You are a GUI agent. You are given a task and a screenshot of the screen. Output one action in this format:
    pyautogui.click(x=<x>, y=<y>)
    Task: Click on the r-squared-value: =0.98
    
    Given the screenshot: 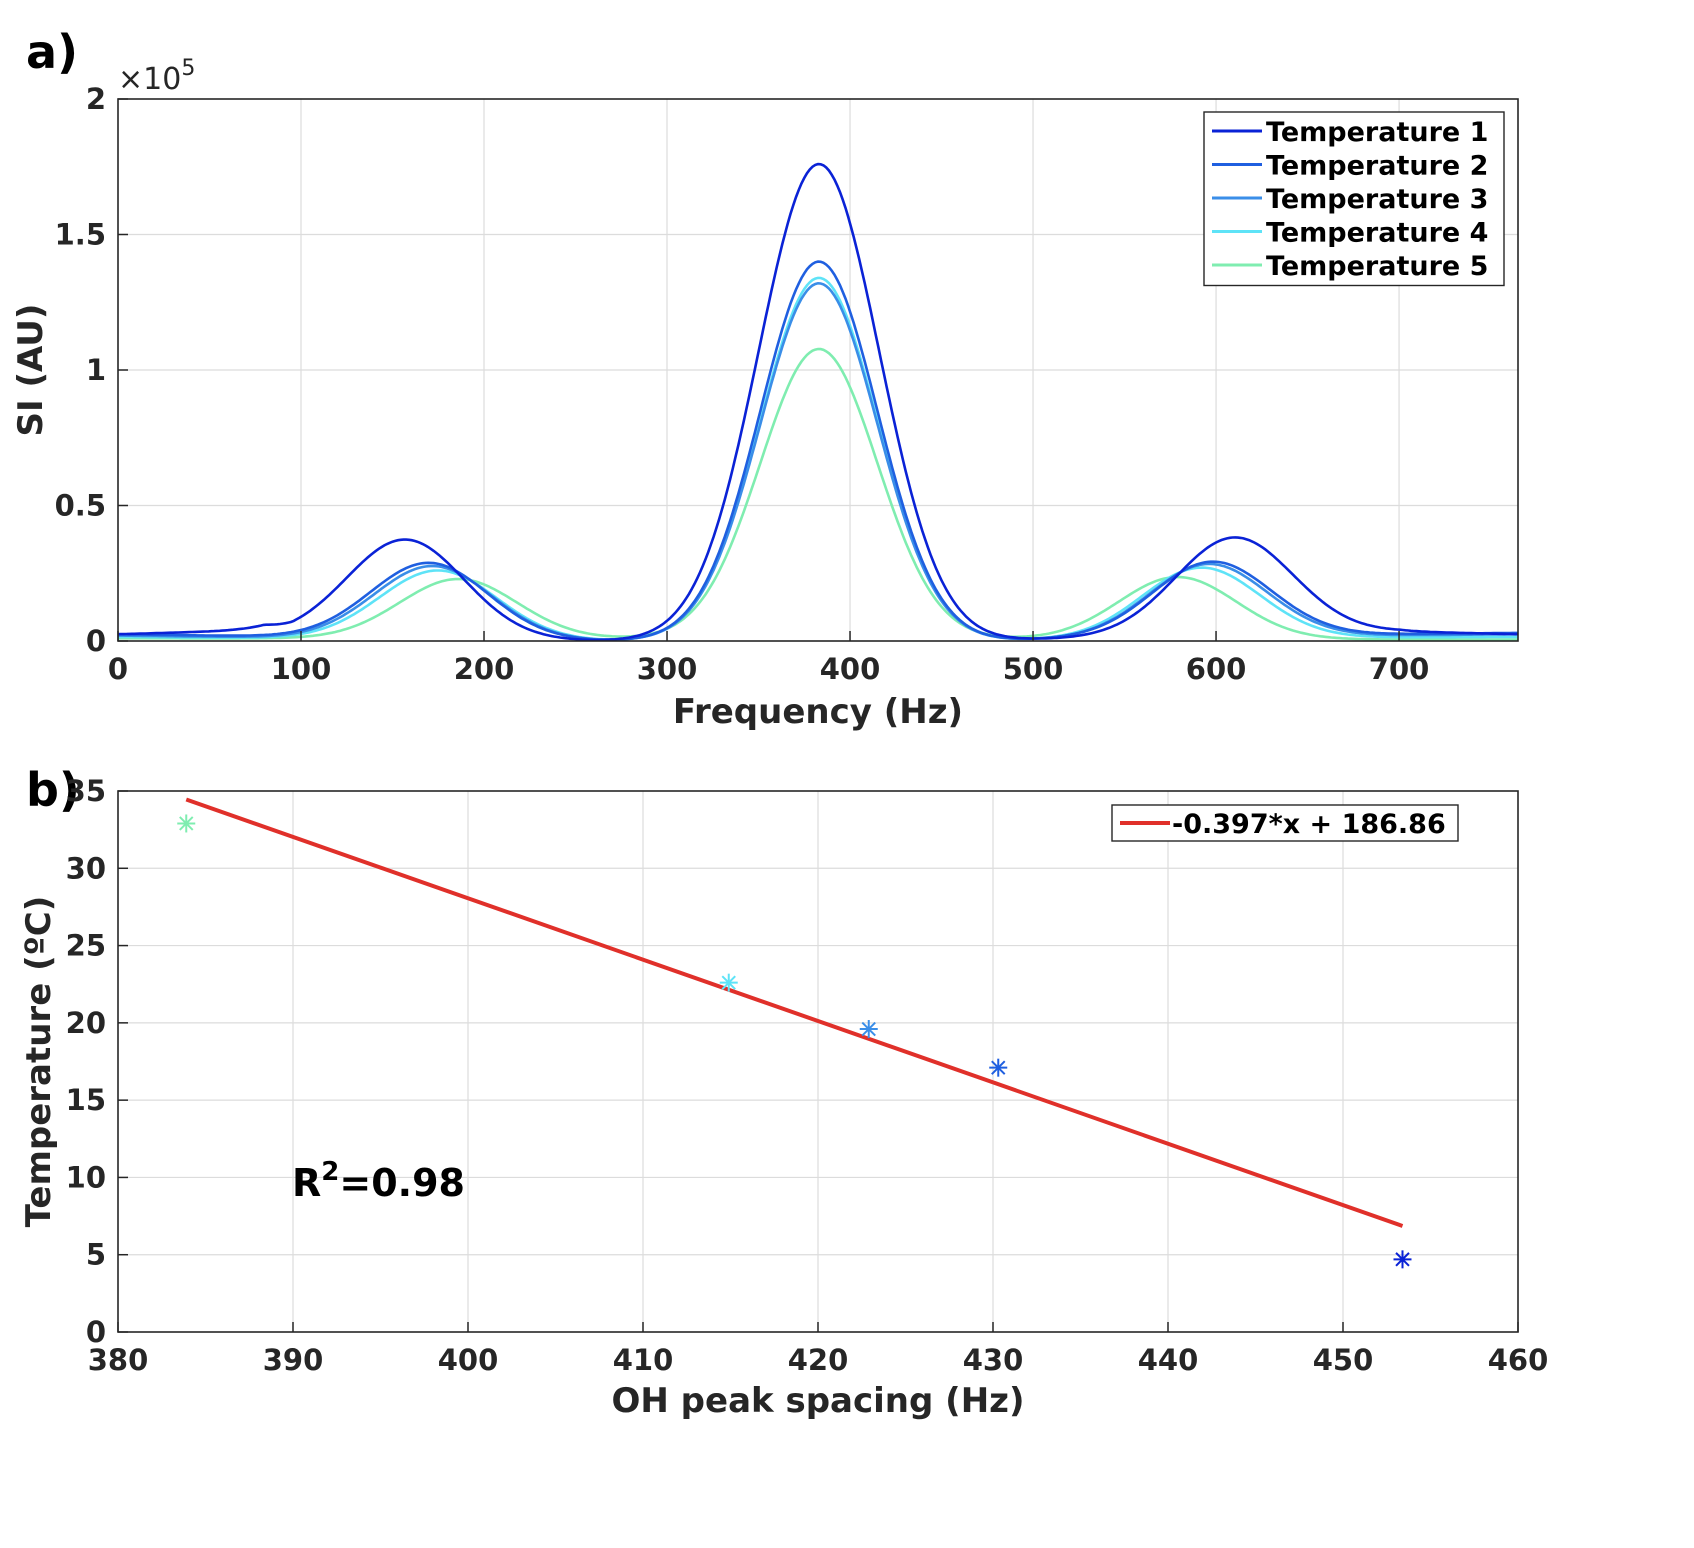 What is the action you would take?
    pyautogui.click(x=402, y=1183)
    